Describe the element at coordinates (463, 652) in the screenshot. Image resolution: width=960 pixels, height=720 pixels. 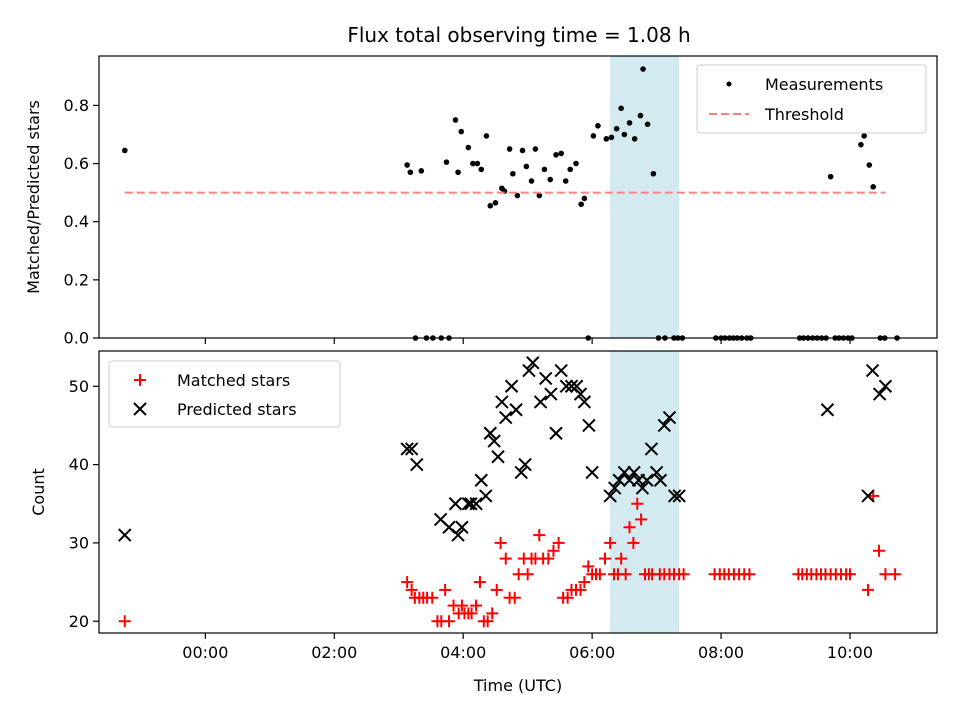
I see `xtick-label: 04:00` at that location.